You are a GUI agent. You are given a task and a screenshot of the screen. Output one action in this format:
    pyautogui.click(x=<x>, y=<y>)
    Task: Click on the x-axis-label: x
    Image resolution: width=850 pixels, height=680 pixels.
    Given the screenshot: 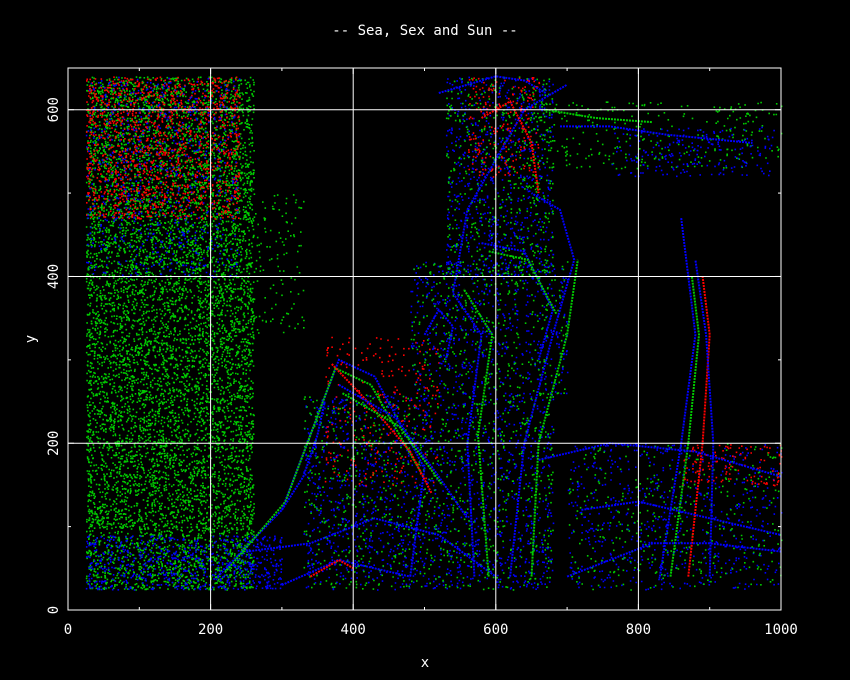 What is the action you would take?
    pyautogui.click(x=425, y=663)
    